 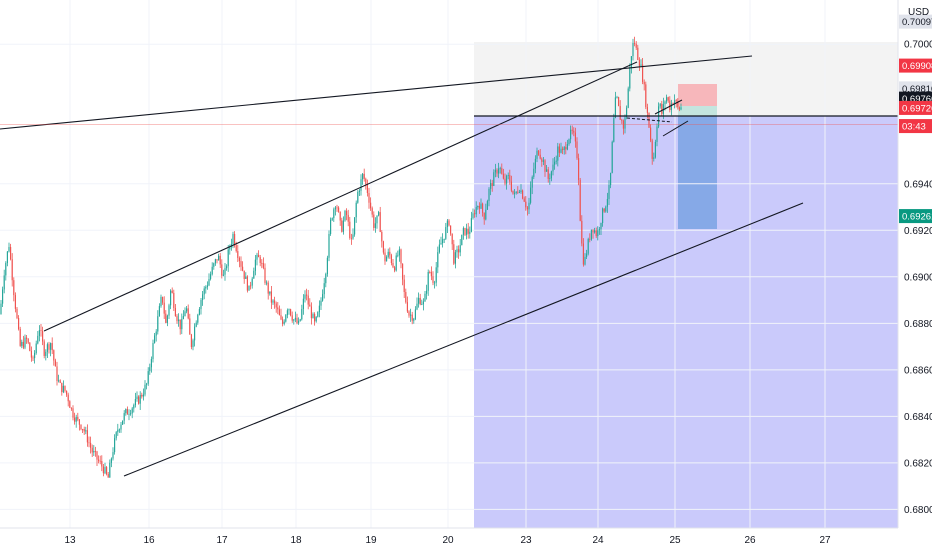 What do you see at coordinates (296, 540) in the screenshot?
I see `time-tick-label: 18` at bounding box center [296, 540].